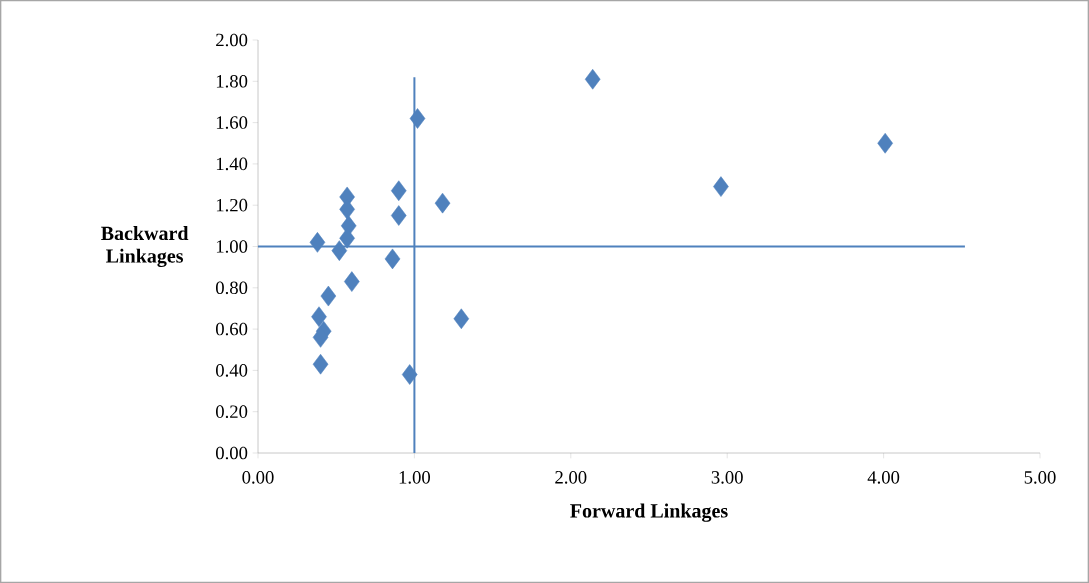 Image resolution: width=1089 pixels, height=583 pixels. Describe the element at coordinates (232, 246) in the screenshot. I see `y-tick-label: 1.00` at that location.